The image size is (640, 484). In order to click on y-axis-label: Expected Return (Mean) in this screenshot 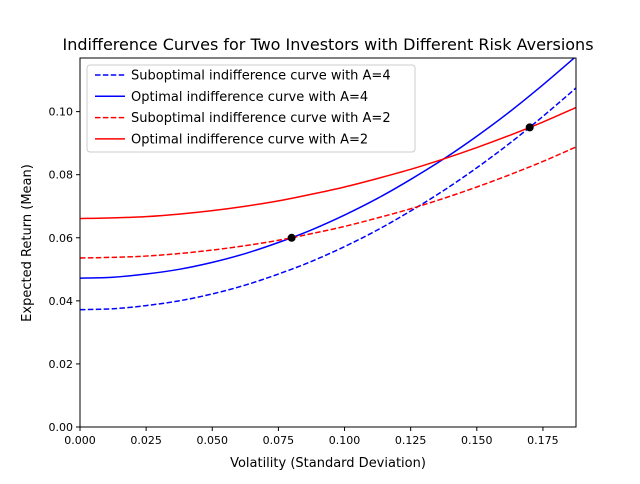, I will do `click(27, 243)`.